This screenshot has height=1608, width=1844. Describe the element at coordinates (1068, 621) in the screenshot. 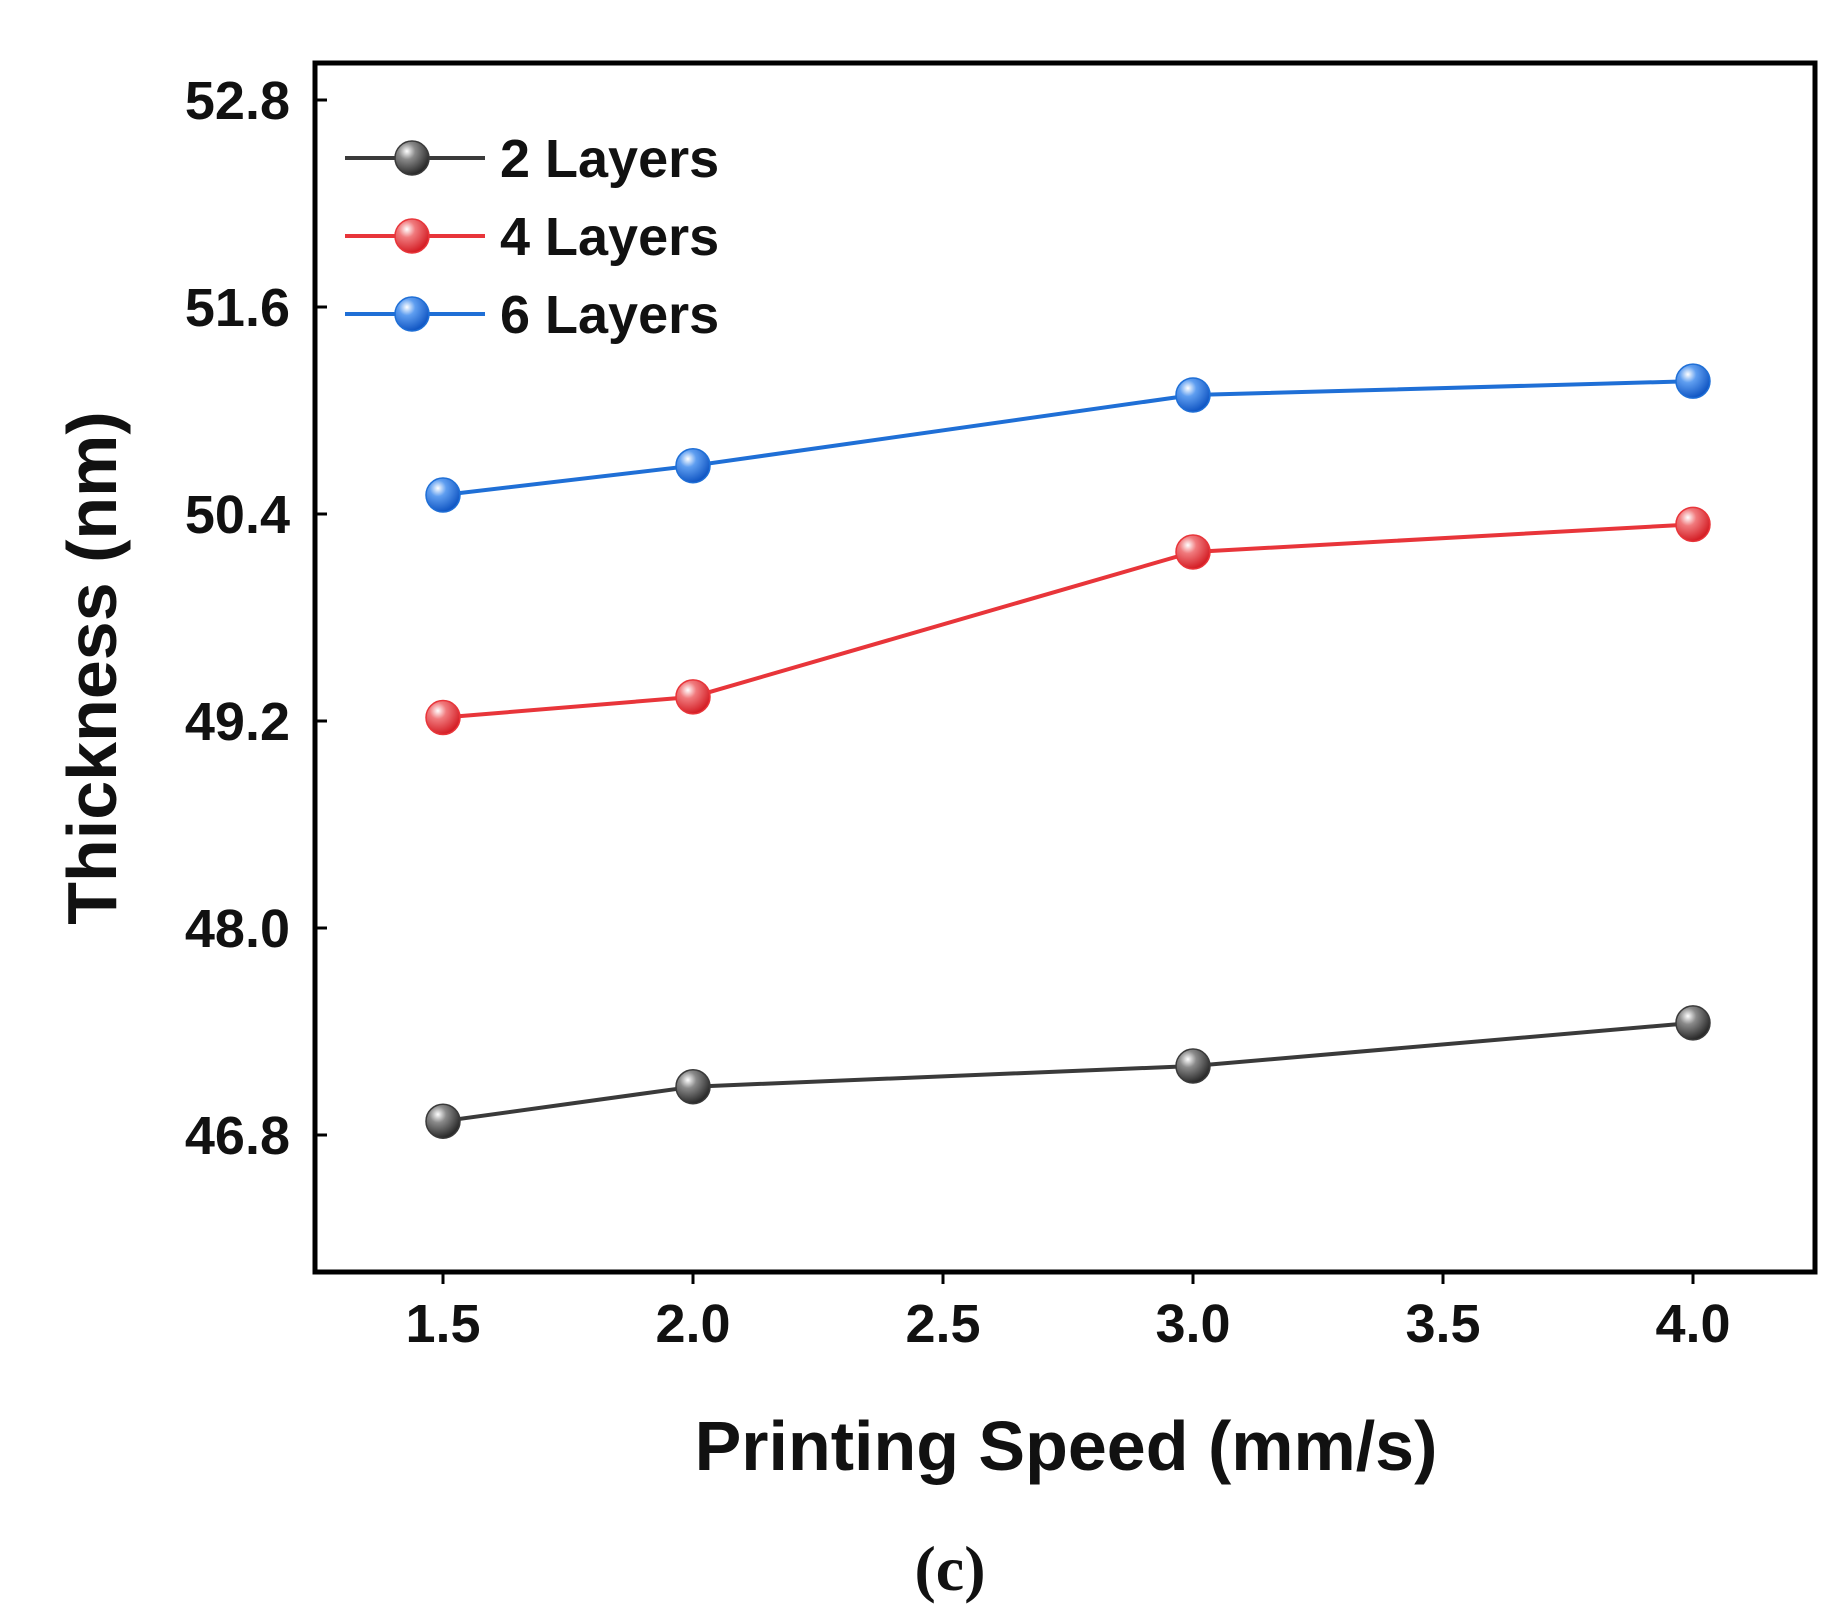

I see `series-line-4-layers` at that location.